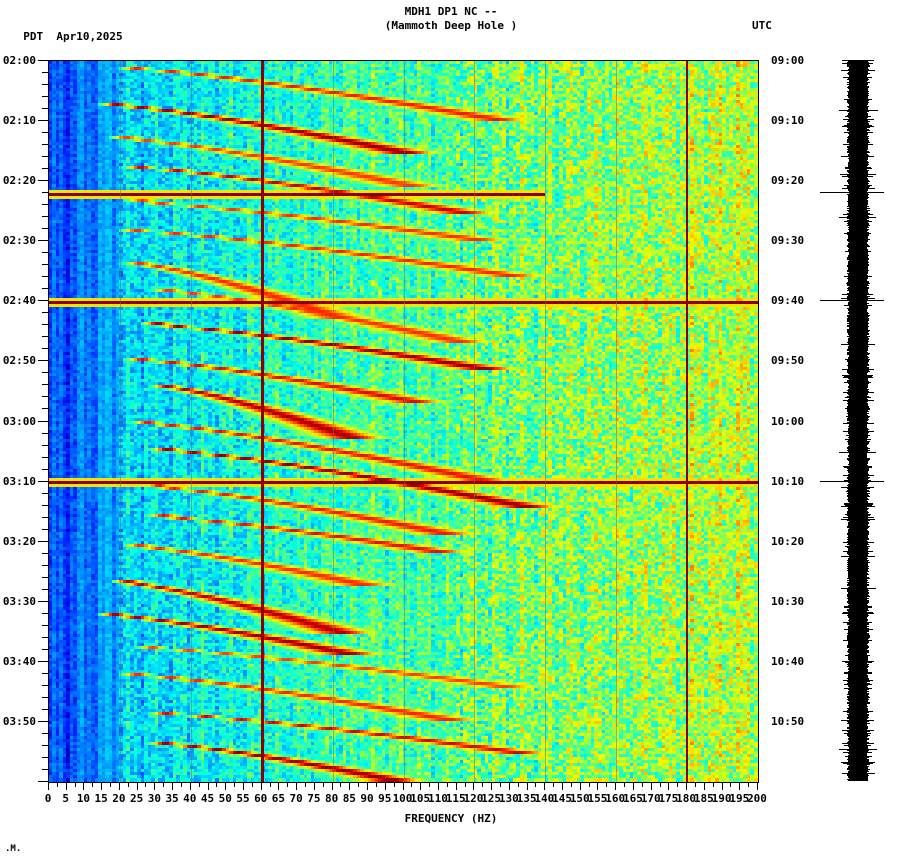  Describe the element at coordinates (788, 121) in the screenshot. I see `y-axis-right-label: 09:10` at that location.